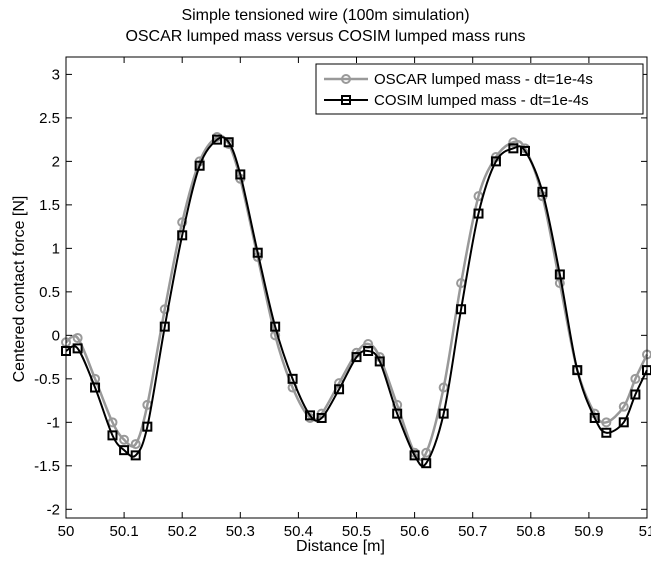 This screenshot has width=651, height=563. Describe the element at coordinates (56, 74) in the screenshot. I see `y-tick-label: 3` at that location.